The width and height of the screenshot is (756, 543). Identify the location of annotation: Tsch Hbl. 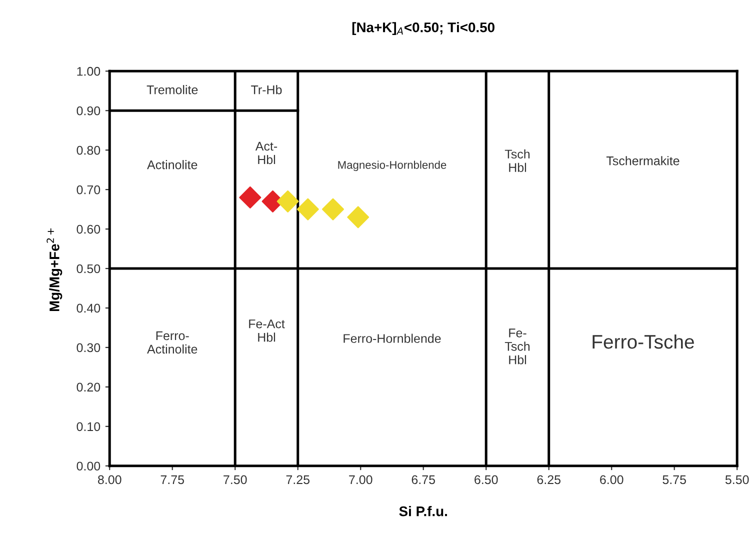
(517, 160).